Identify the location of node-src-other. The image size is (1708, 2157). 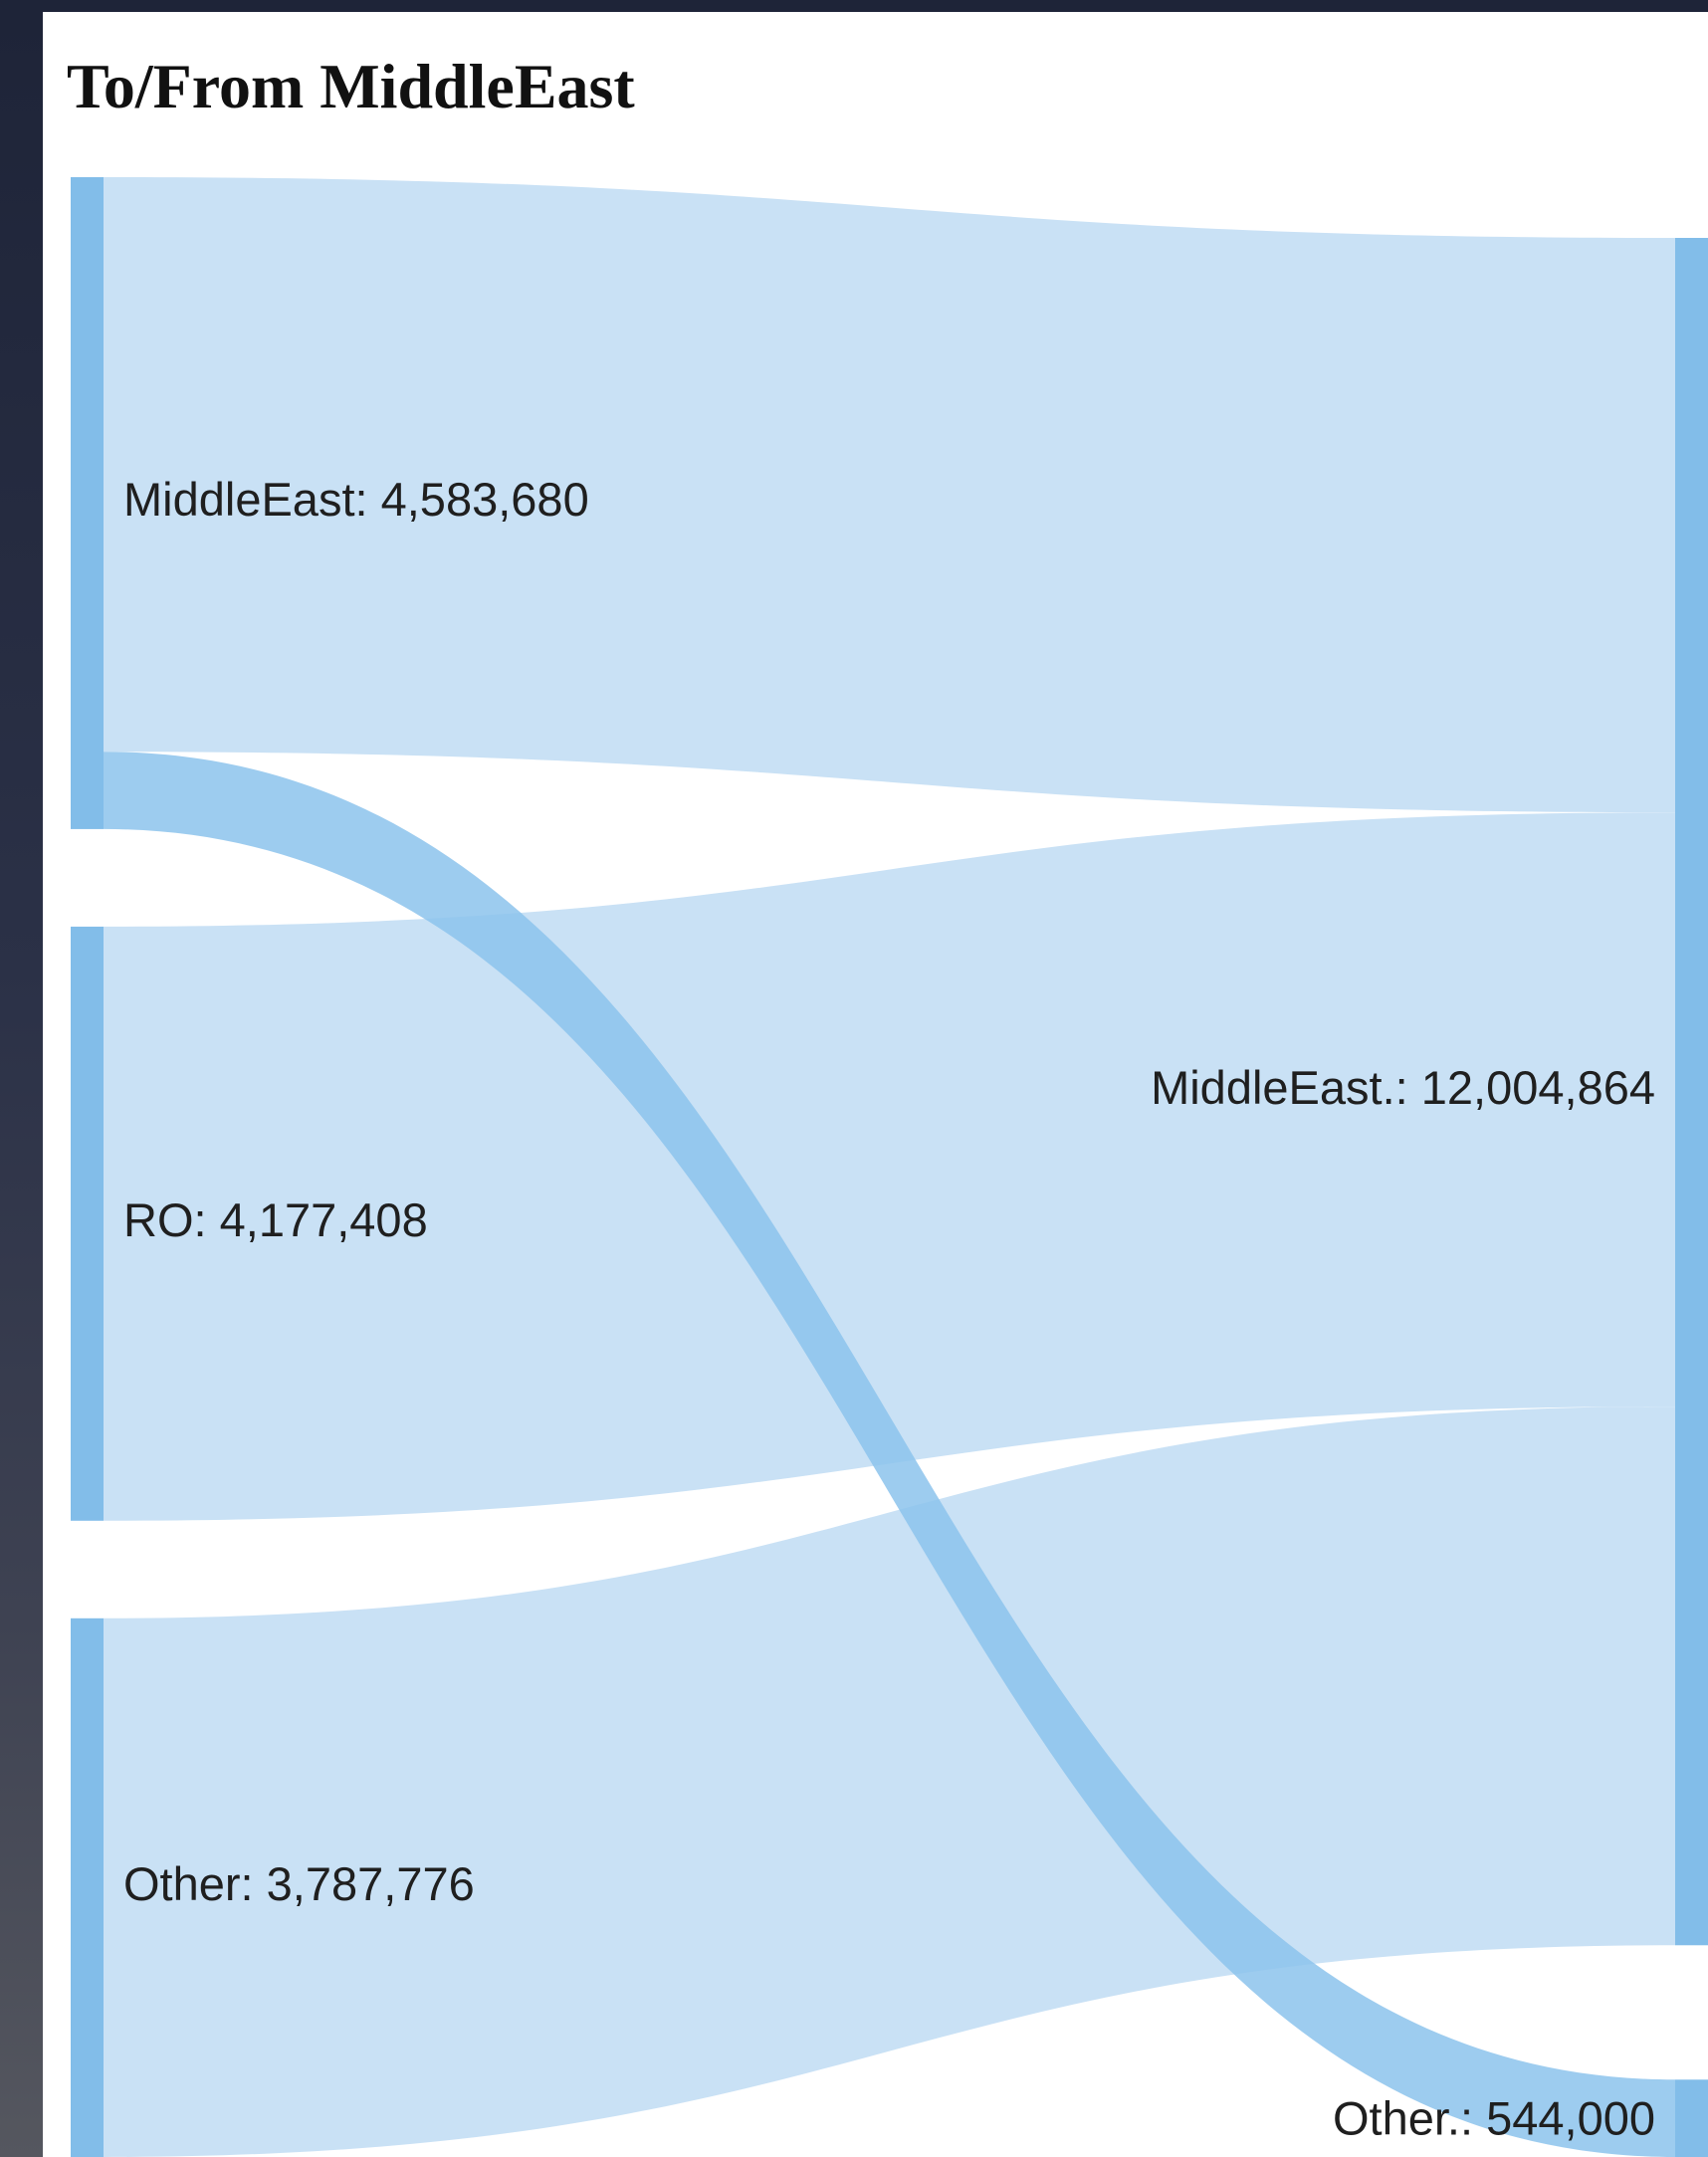
(87, 1887).